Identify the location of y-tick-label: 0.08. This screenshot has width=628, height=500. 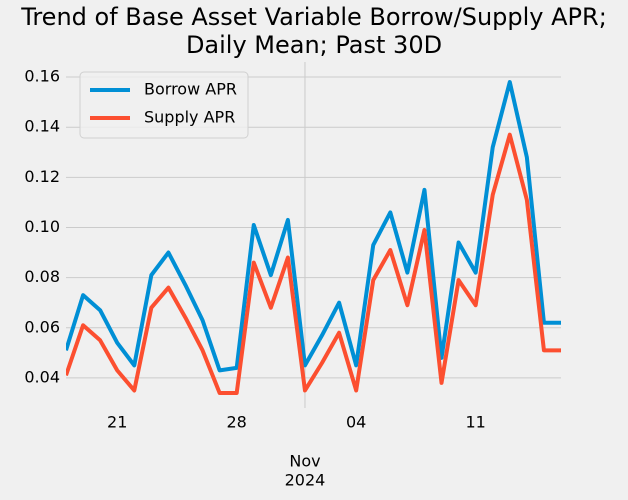
(42, 276).